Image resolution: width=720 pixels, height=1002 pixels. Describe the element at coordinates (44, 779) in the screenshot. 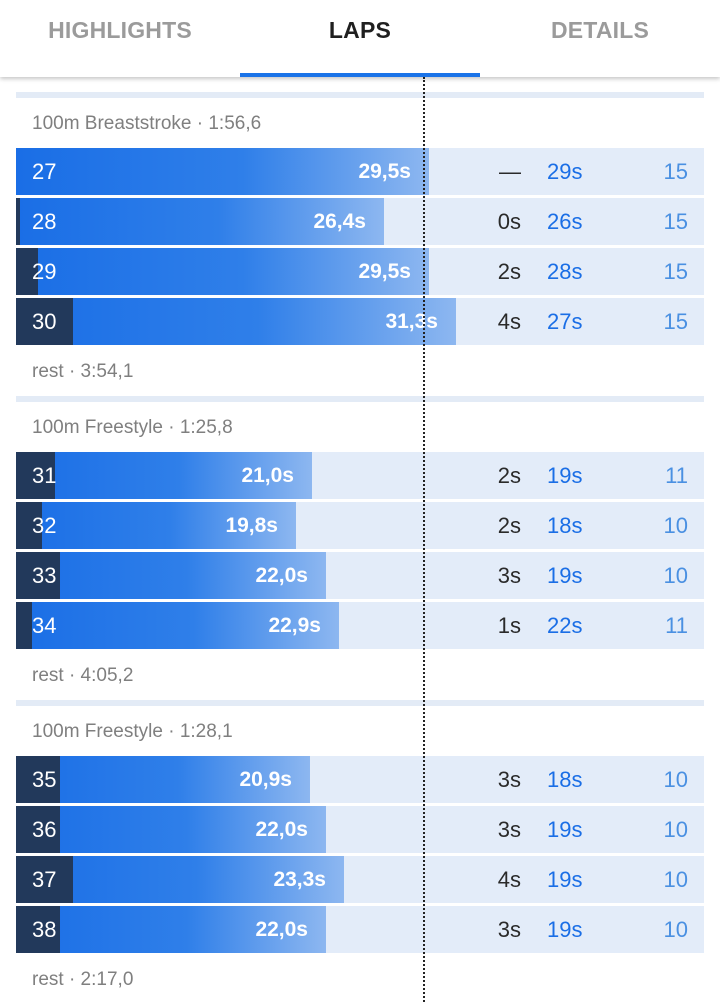

I see `lap-number: 35` at that location.